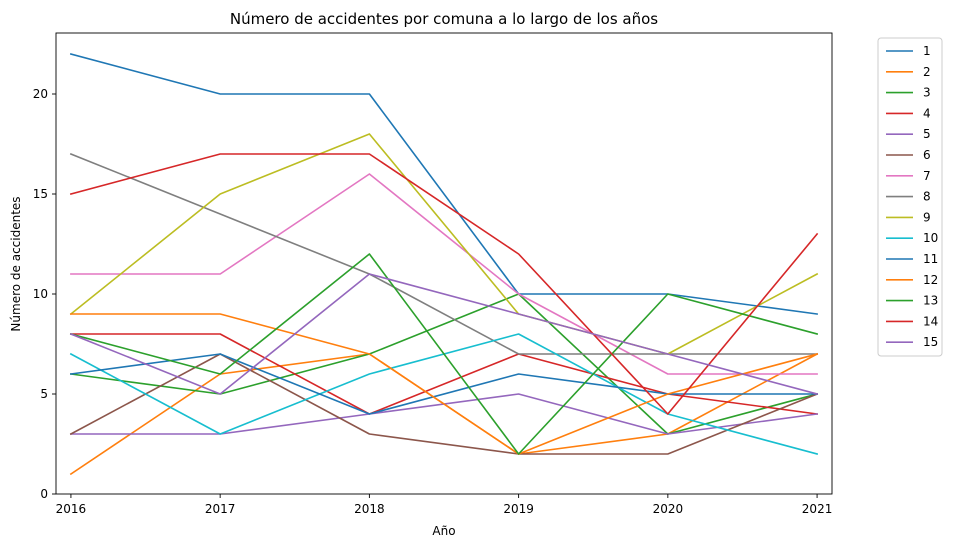 This screenshot has height=548, width=955. Describe the element at coordinates (44, 494) in the screenshot. I see `y-tick-label: 0` at that location.